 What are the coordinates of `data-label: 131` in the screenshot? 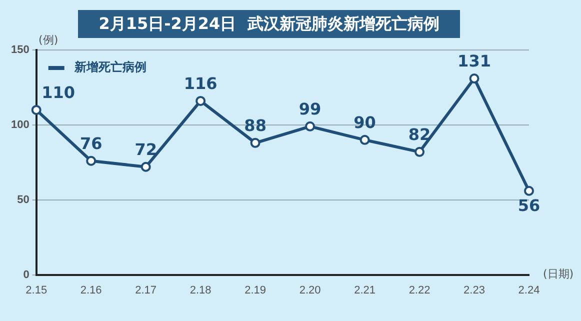 It's located at (474, 61).